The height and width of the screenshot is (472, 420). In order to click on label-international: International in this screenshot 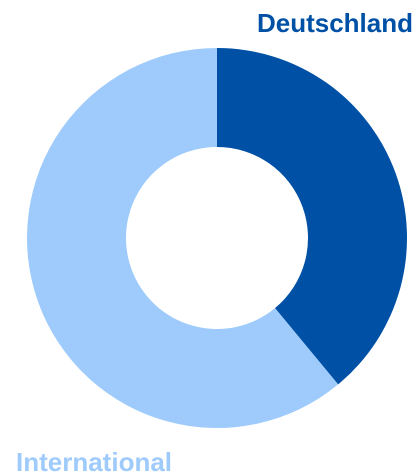, I will do `click(94, 459)`.